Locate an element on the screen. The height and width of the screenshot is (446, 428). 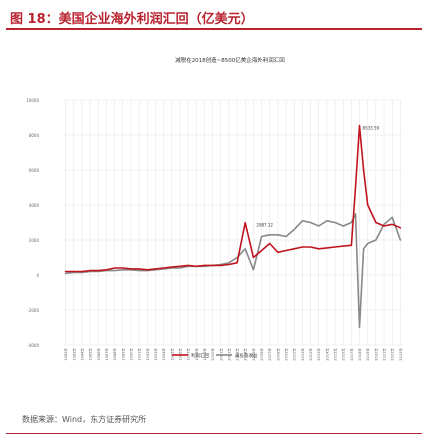
legend-label: 再投资收益 is located at coordinates (246, 355).